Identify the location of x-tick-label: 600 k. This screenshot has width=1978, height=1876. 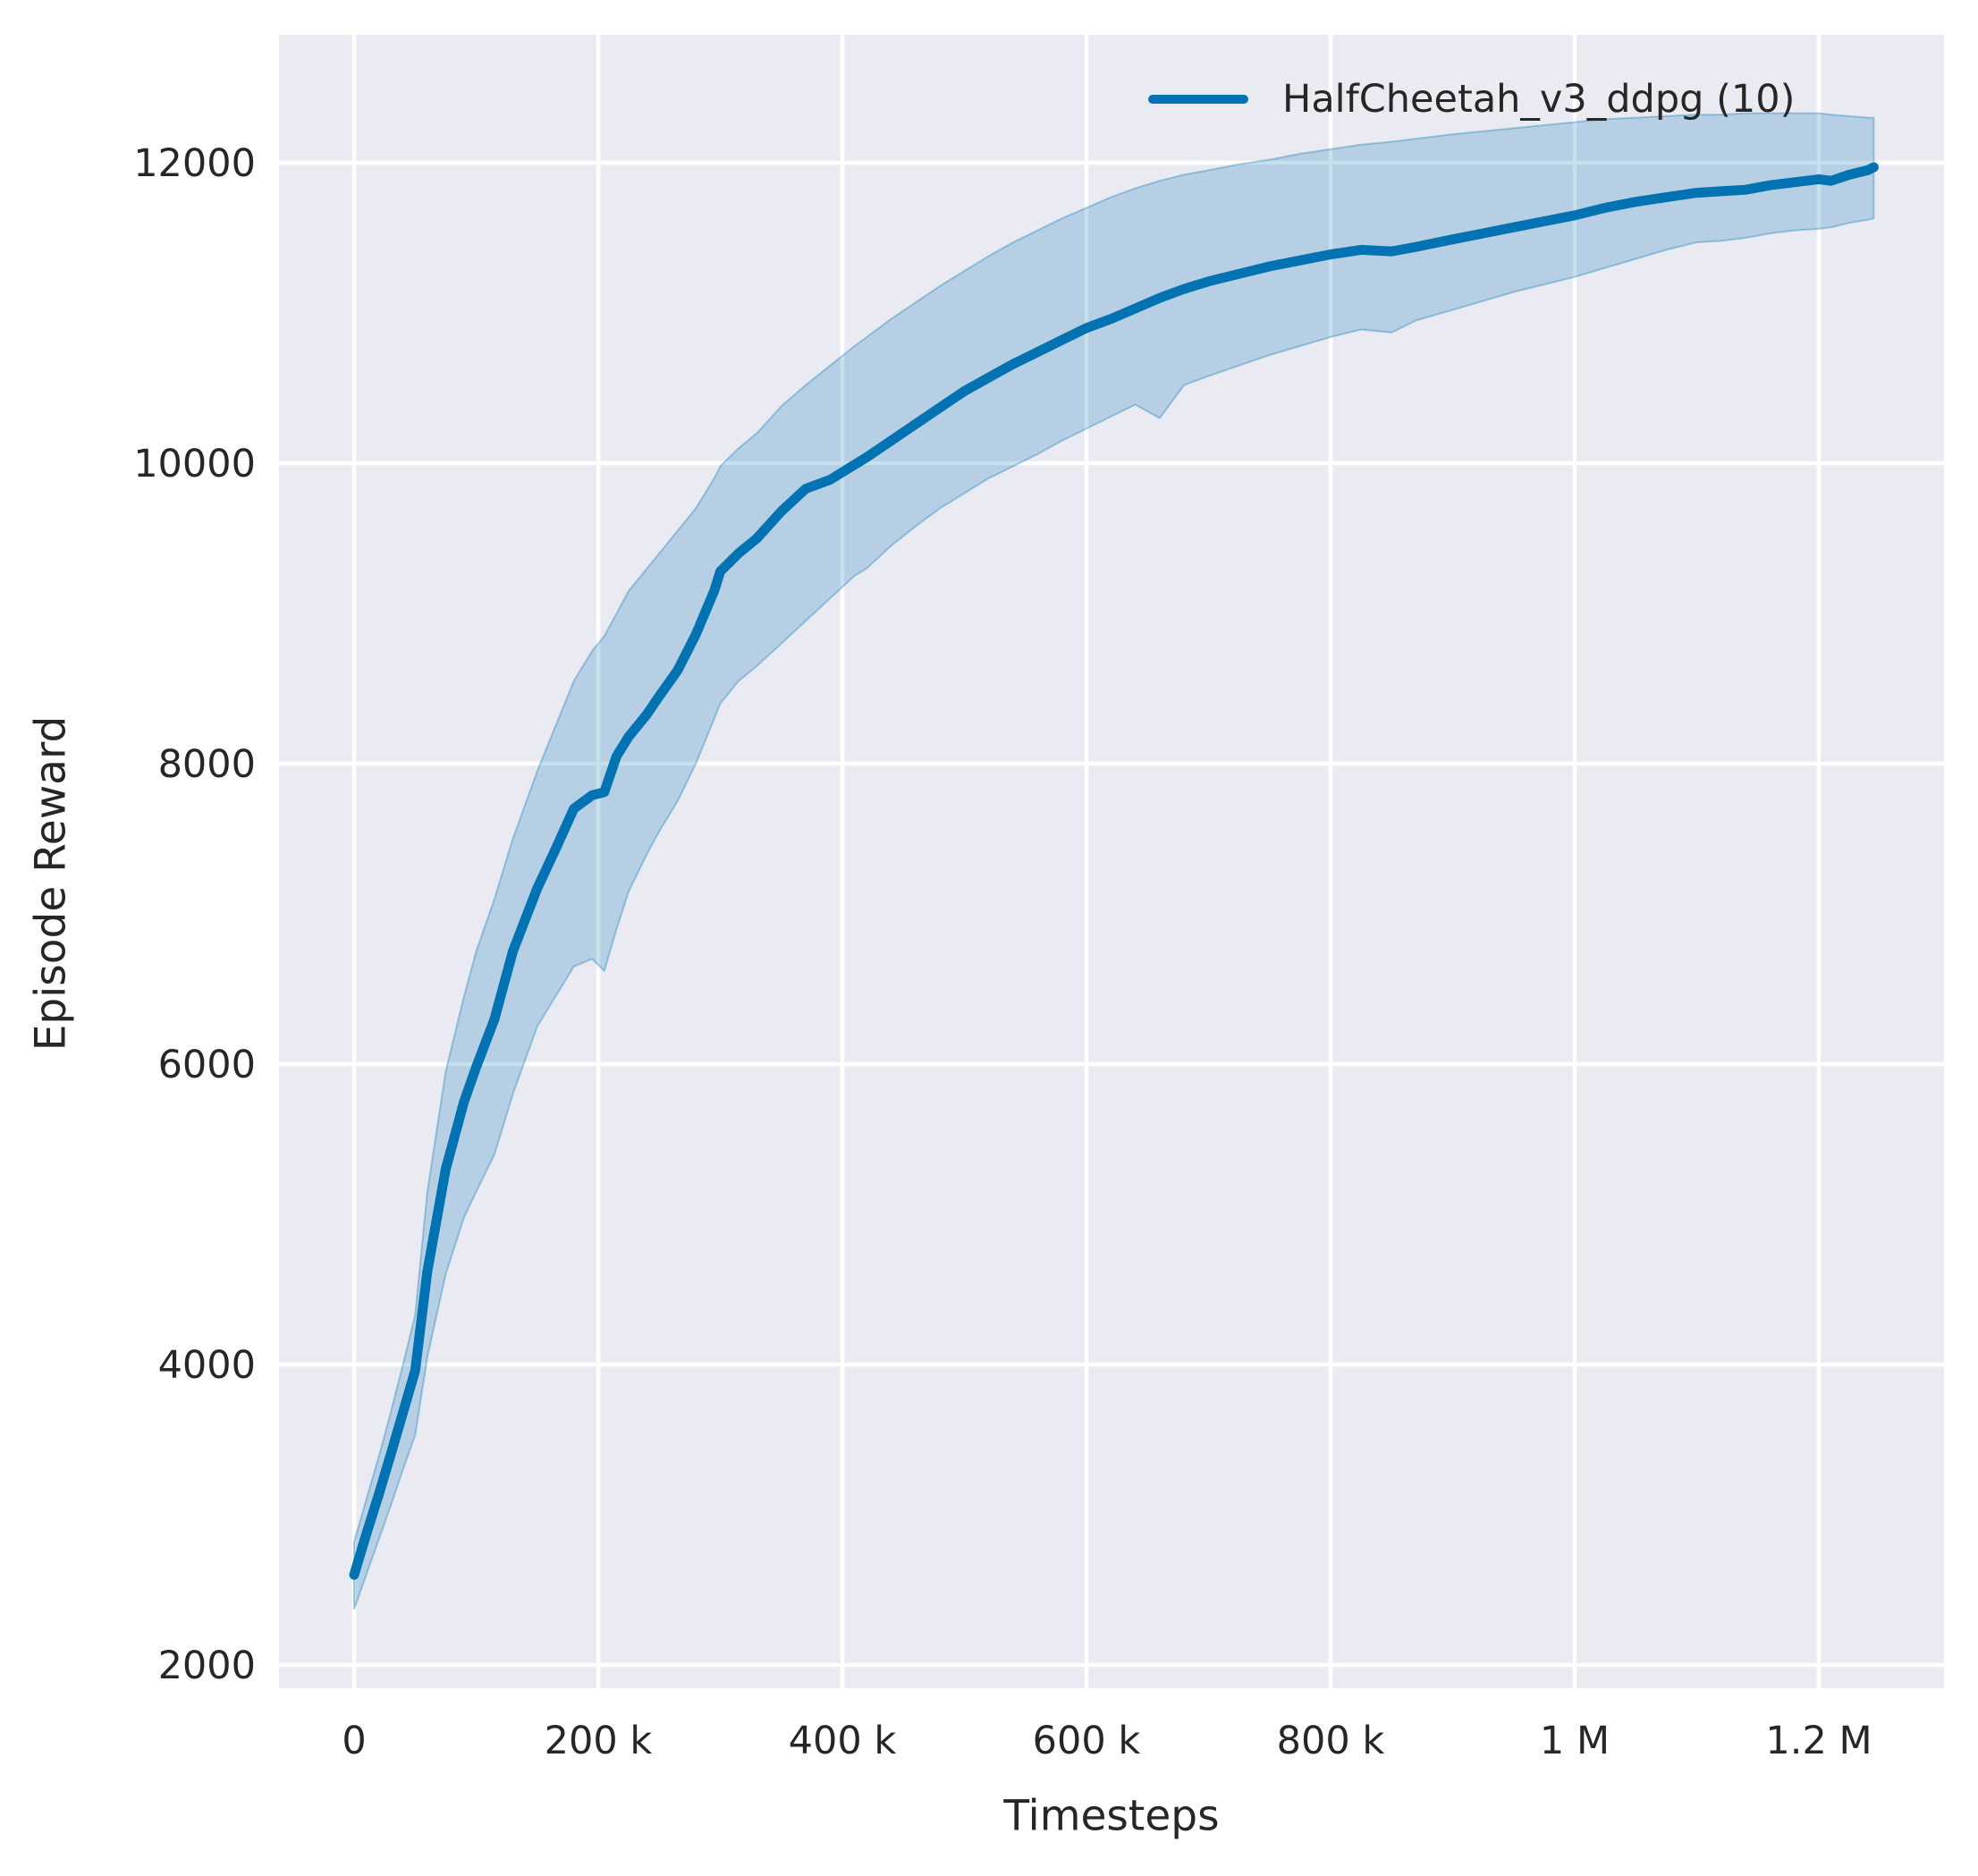
(1087, 1741).